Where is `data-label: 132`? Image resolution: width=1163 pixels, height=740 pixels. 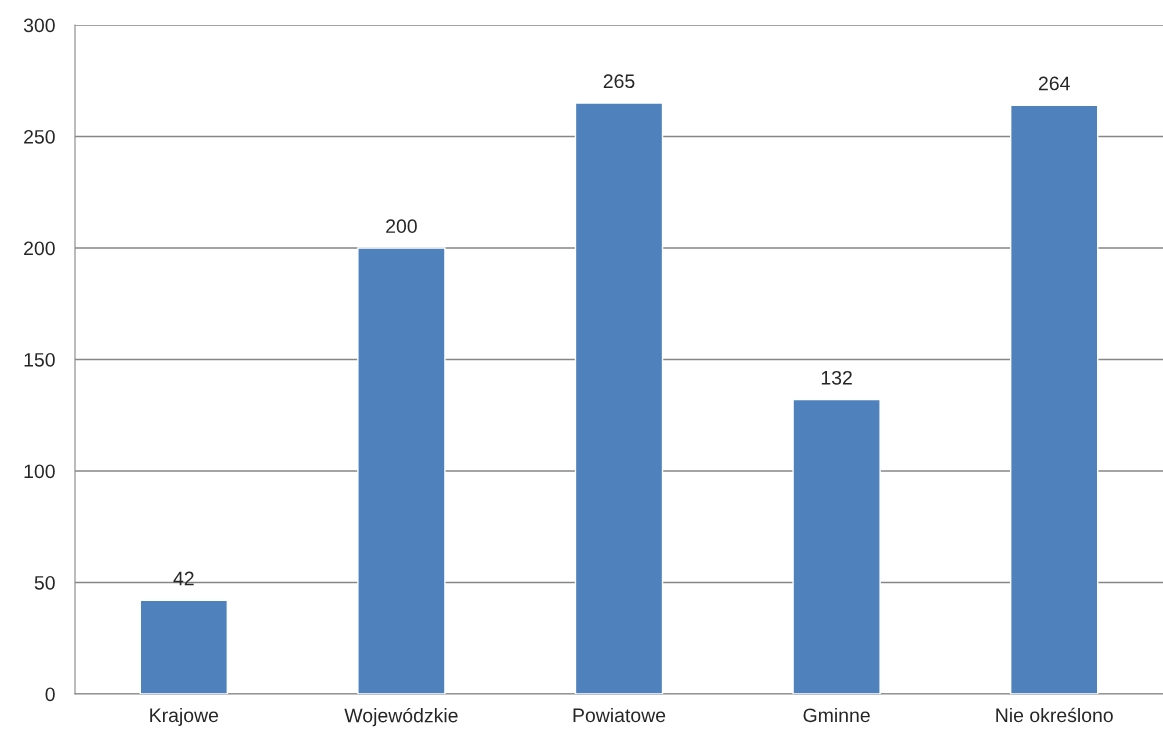
data-label: 132 is located at coordinates (836, 377).